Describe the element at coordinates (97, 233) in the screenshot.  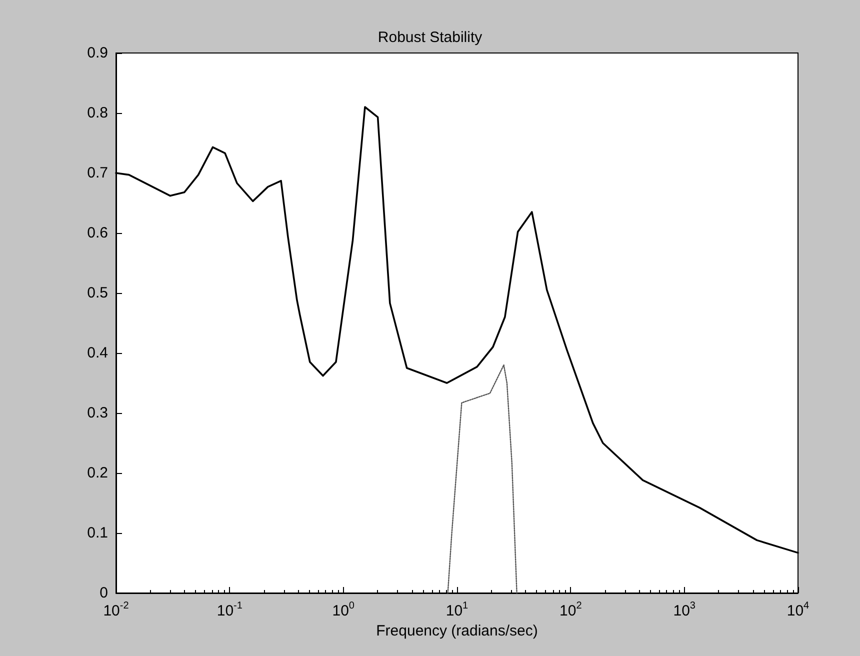
I see `y-tick-label: 0.6` at that location.